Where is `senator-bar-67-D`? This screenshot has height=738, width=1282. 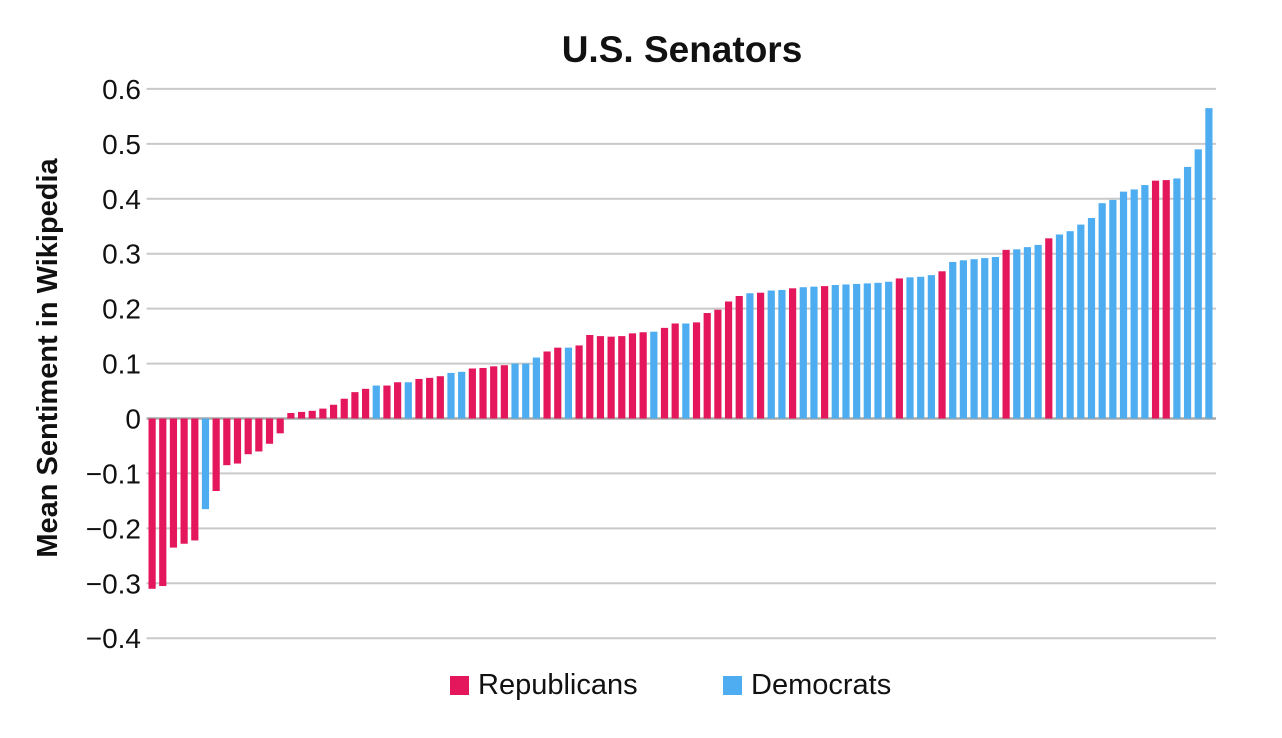
senator-bar-67-D is located at coordinates (857, 351).